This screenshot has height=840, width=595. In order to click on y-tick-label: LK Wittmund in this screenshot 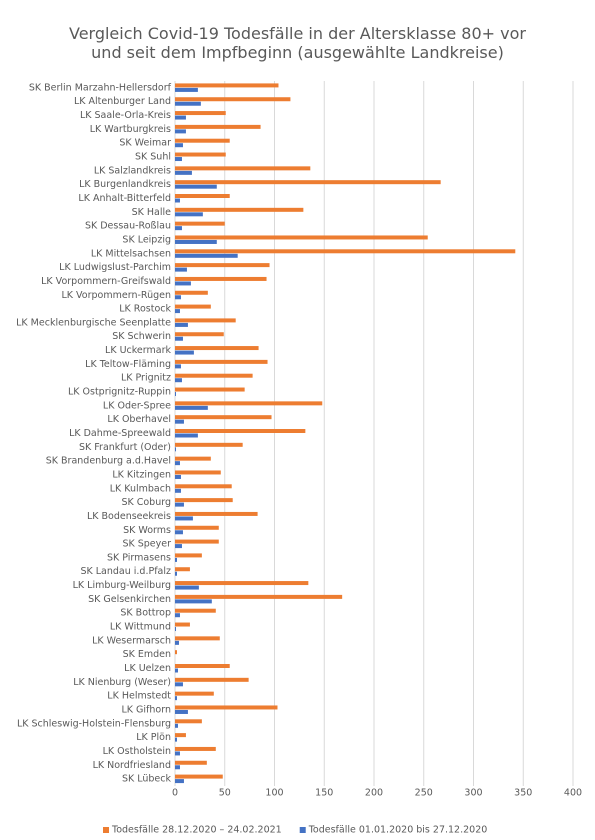, I will do `click(140, 627)`.